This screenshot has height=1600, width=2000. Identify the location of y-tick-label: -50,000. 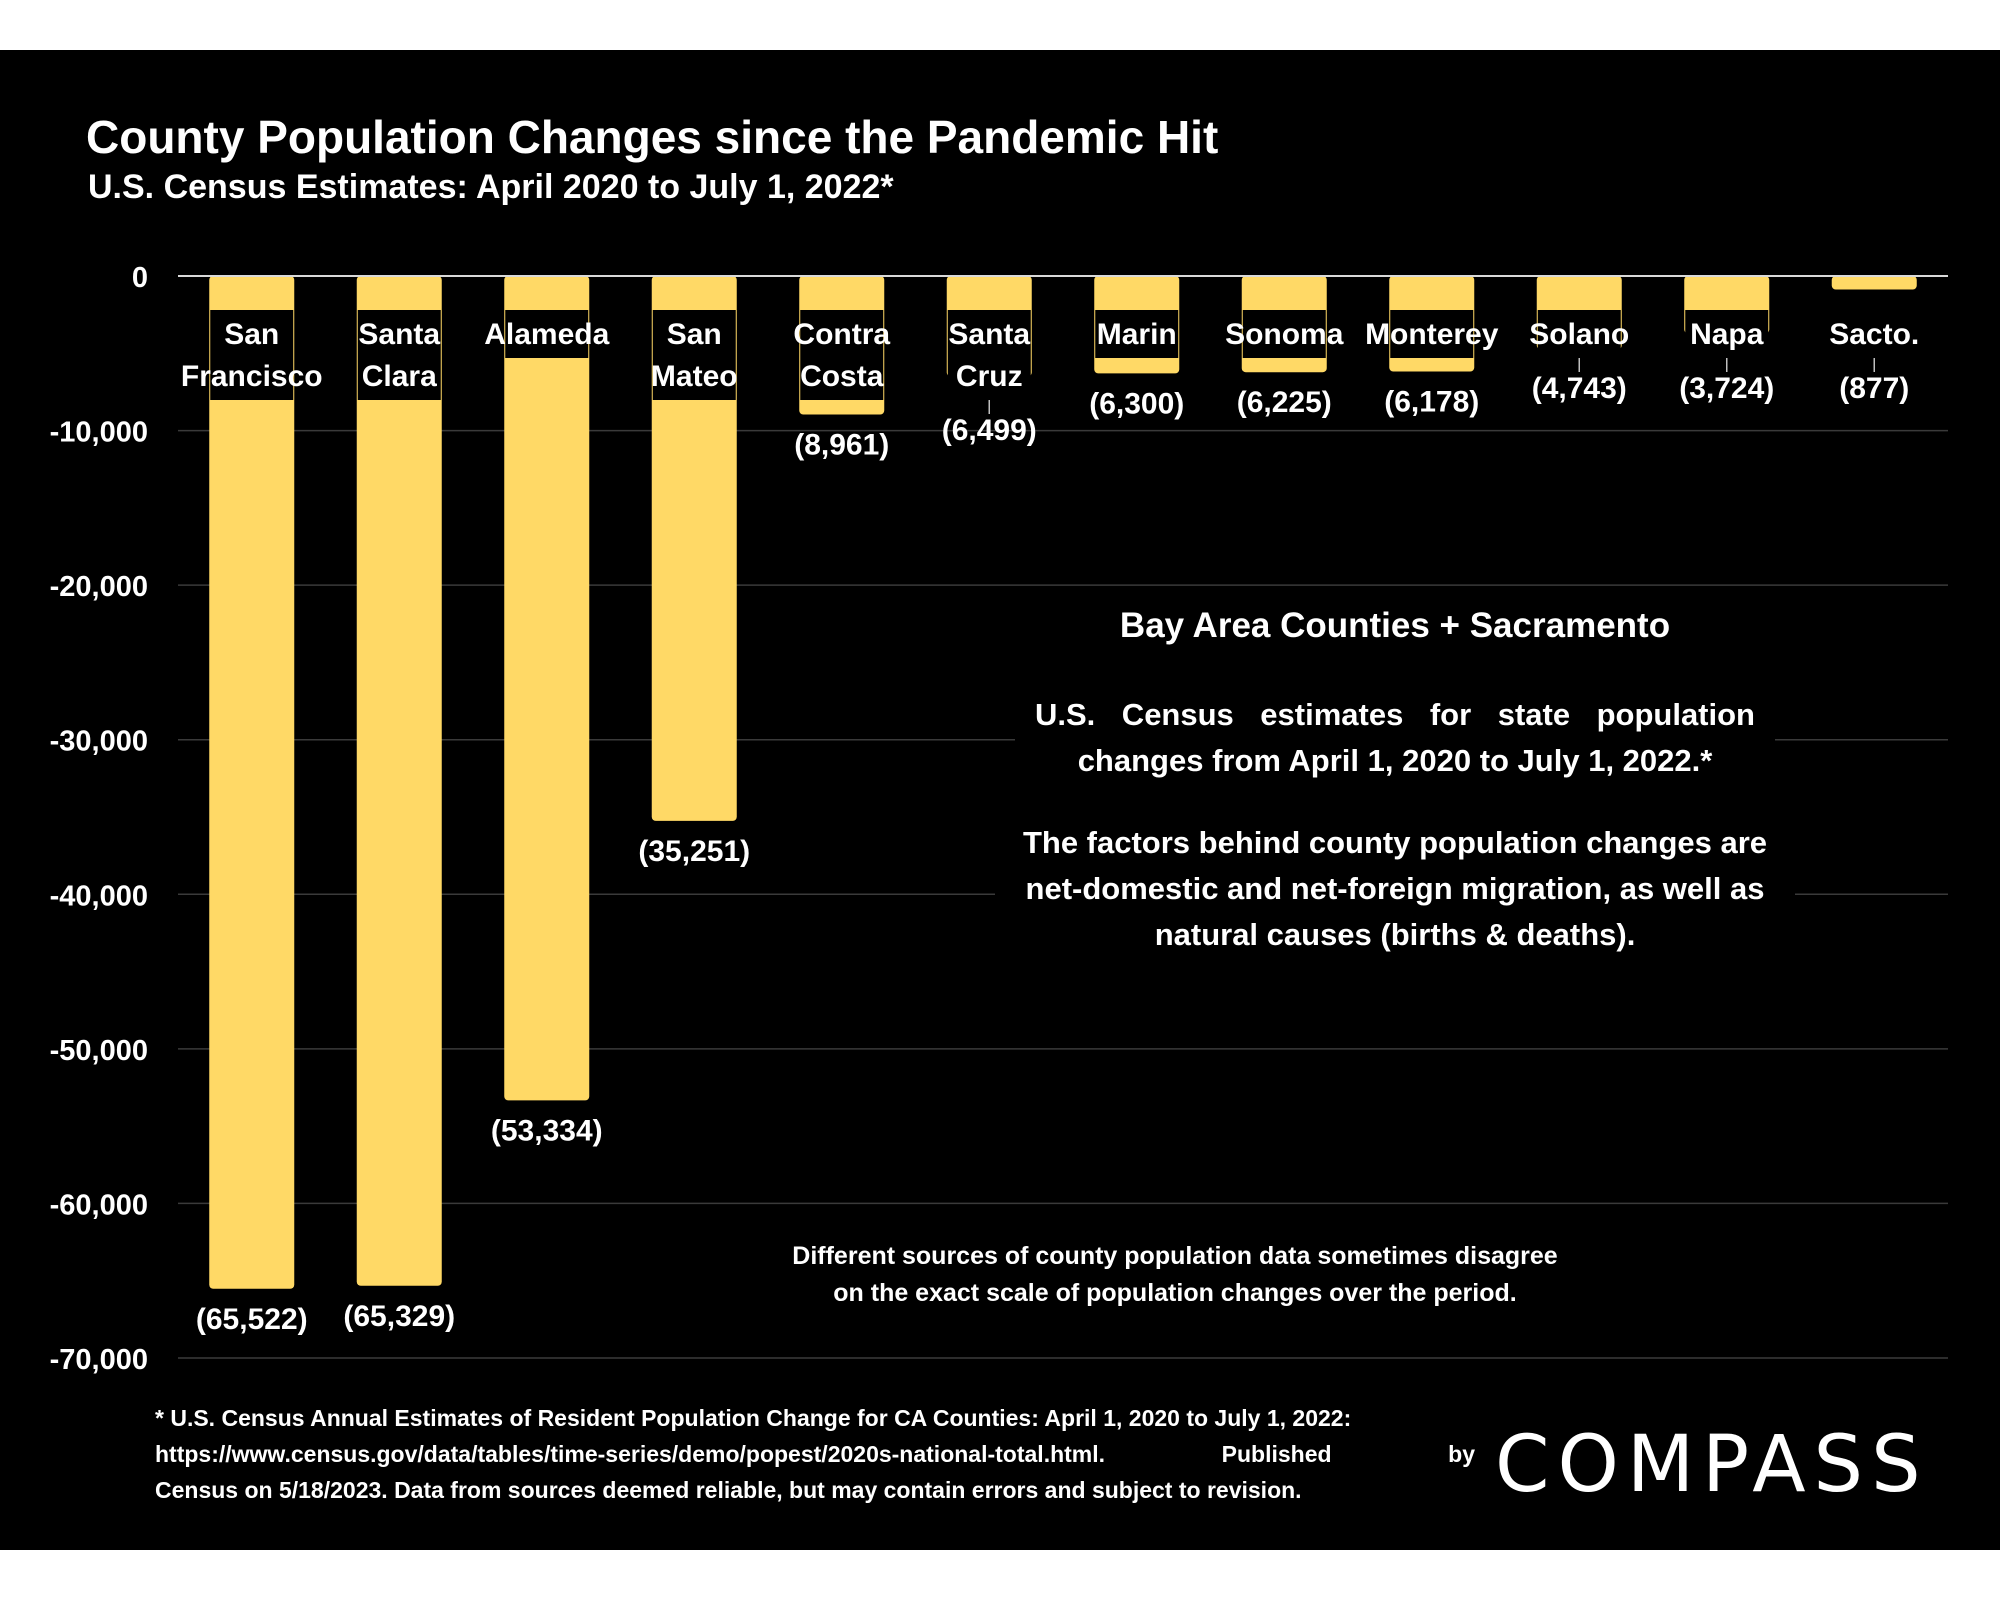
(99, 1051).